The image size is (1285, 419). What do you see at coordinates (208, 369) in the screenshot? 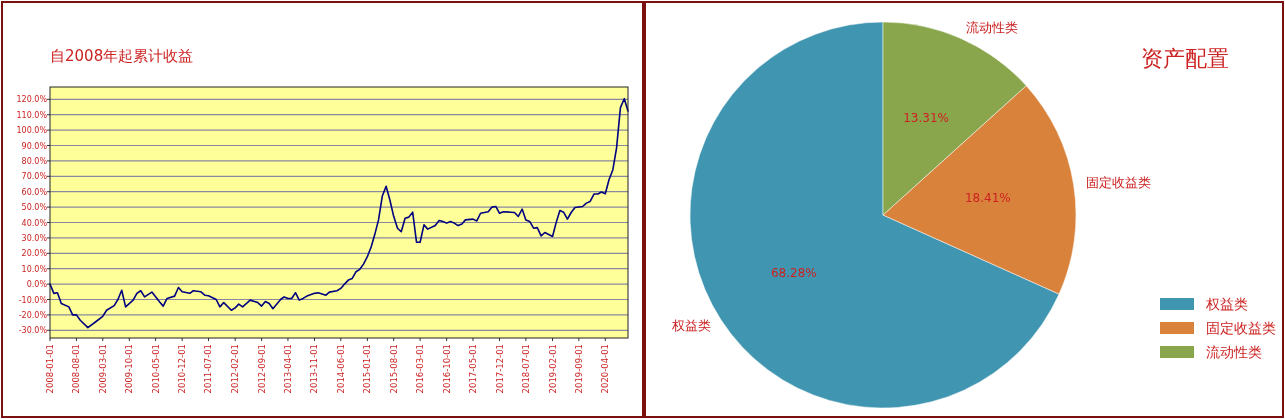
I see `x-tick-label: 2011-07-01` at bounding box center [208, 369].